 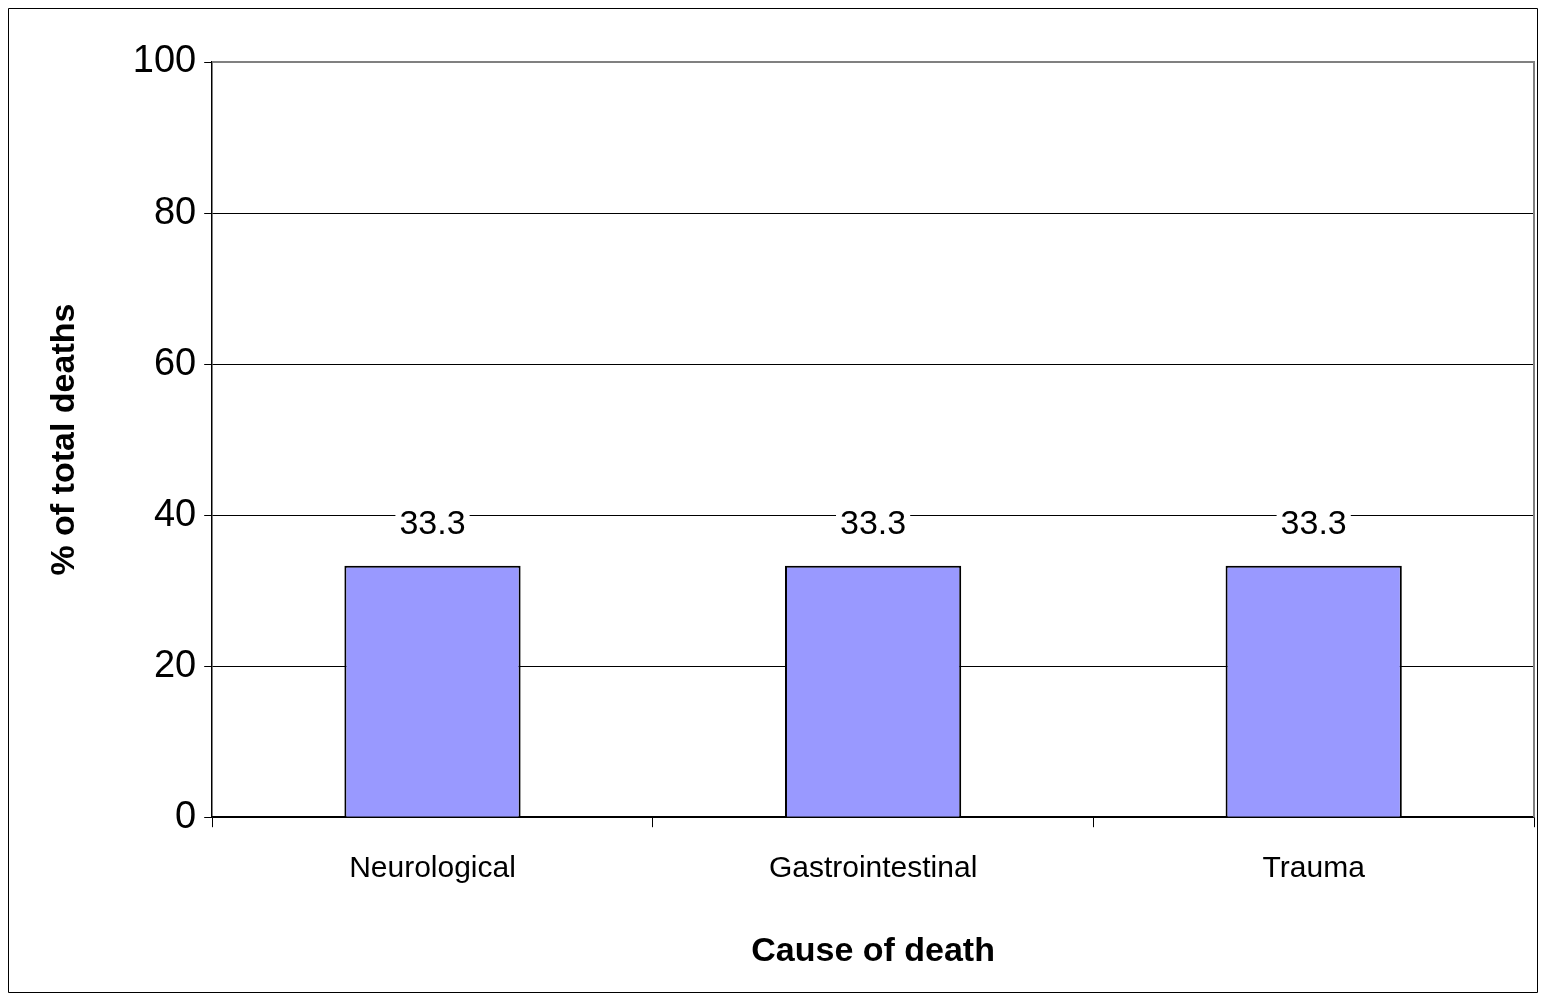 I want to click on y-tick-label: 0, so click(x=186, y=814).